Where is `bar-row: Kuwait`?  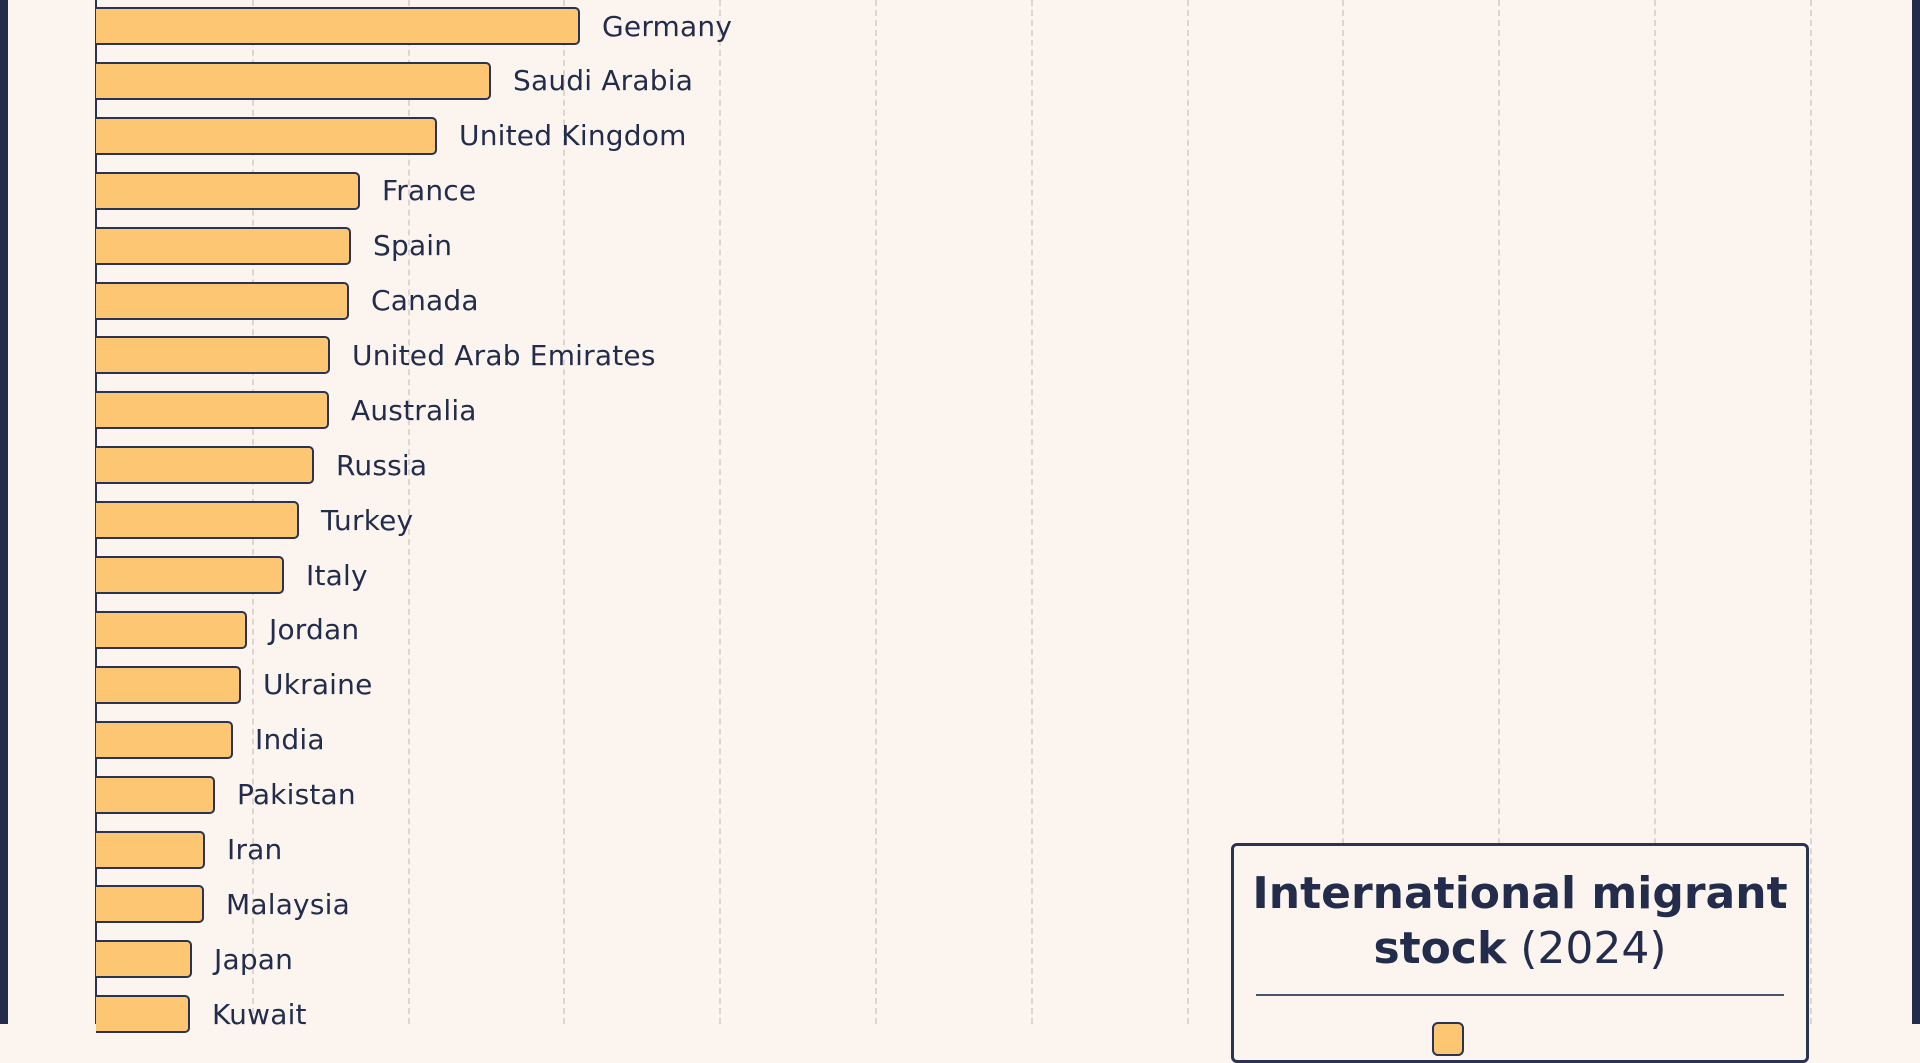
bar-row: Kuwait is located at coordinates (201, 1014).